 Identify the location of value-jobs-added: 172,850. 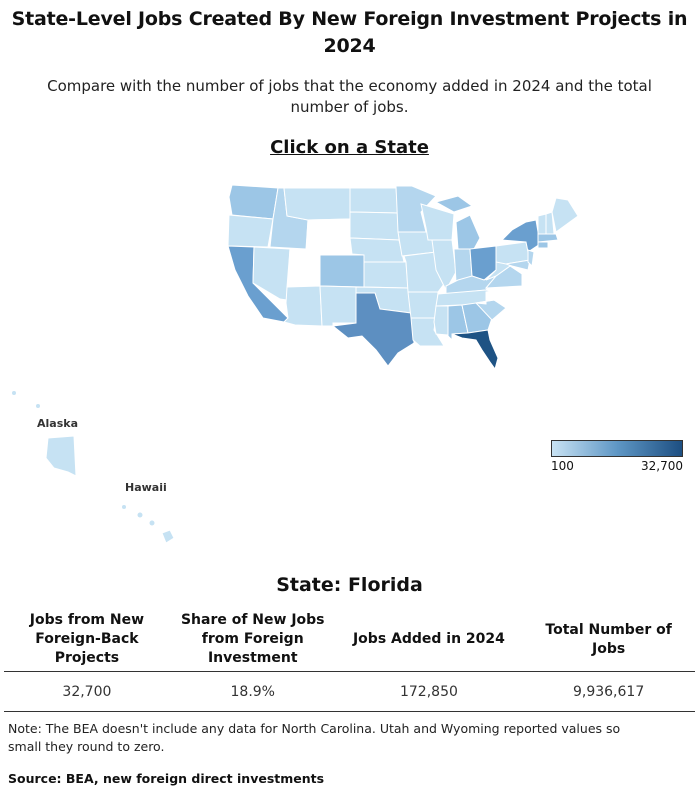
(429, 691).